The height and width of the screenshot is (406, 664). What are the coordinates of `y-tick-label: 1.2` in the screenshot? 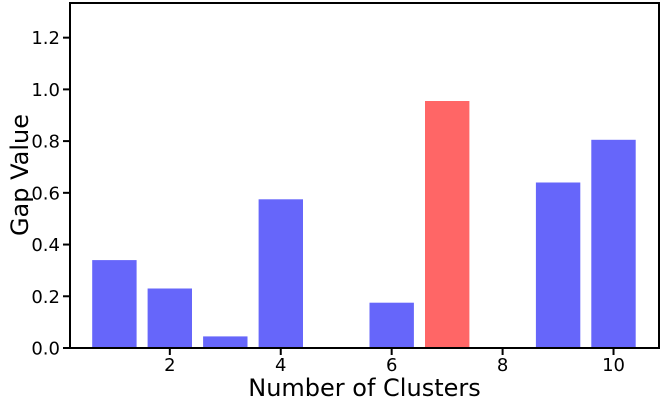 It's located at (45, 38).